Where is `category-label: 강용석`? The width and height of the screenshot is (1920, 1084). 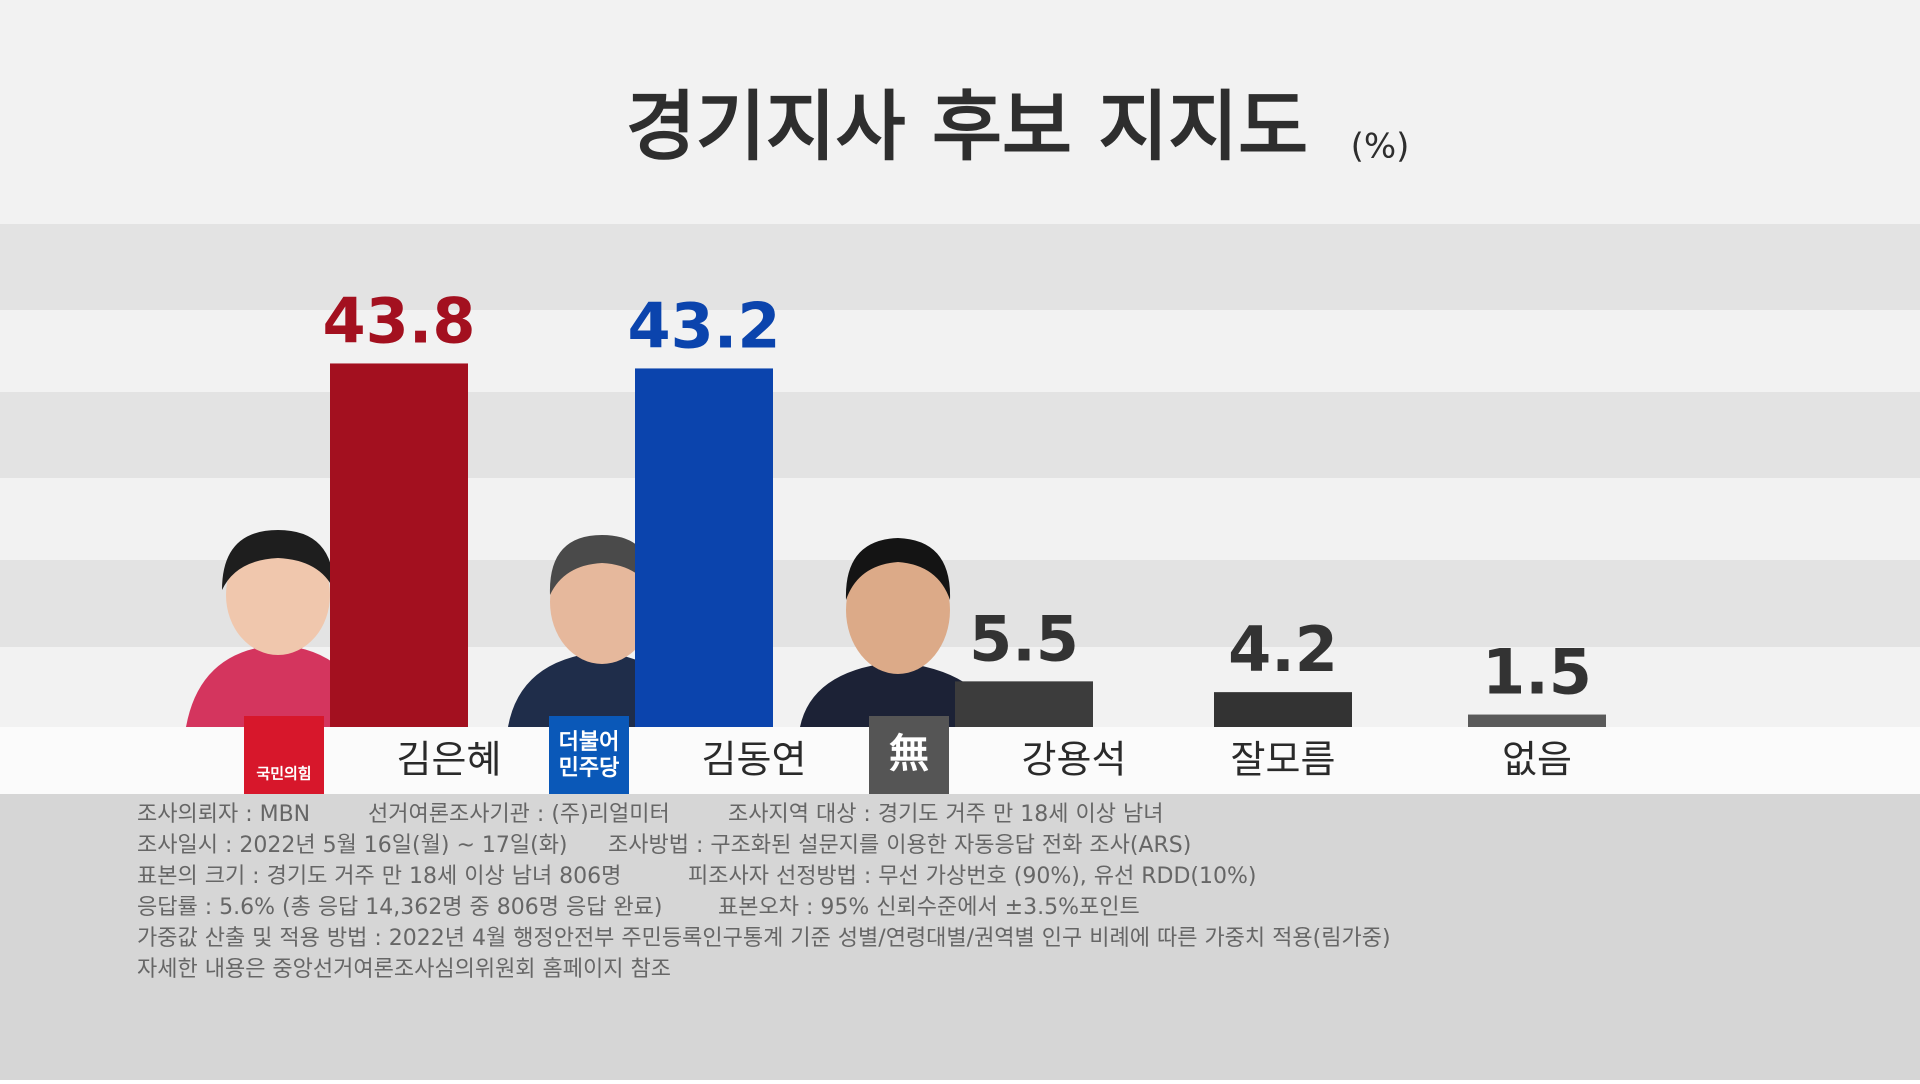
category-label: 강용석 is located at coordinates (1074, 760).